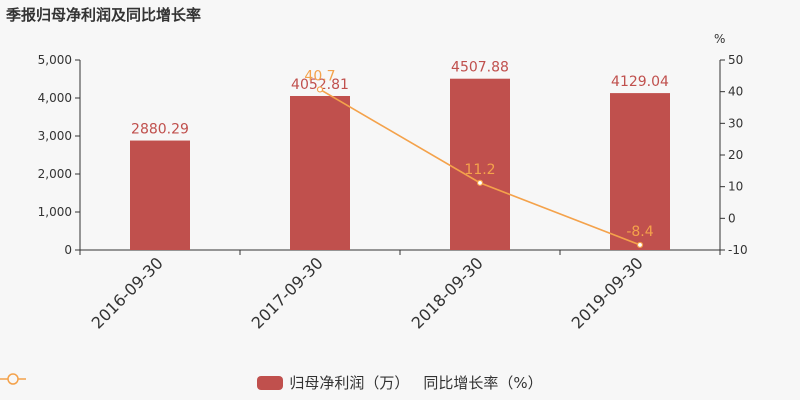  I want to click on x-tick-label: 2018-09-30, so click(447, 292).